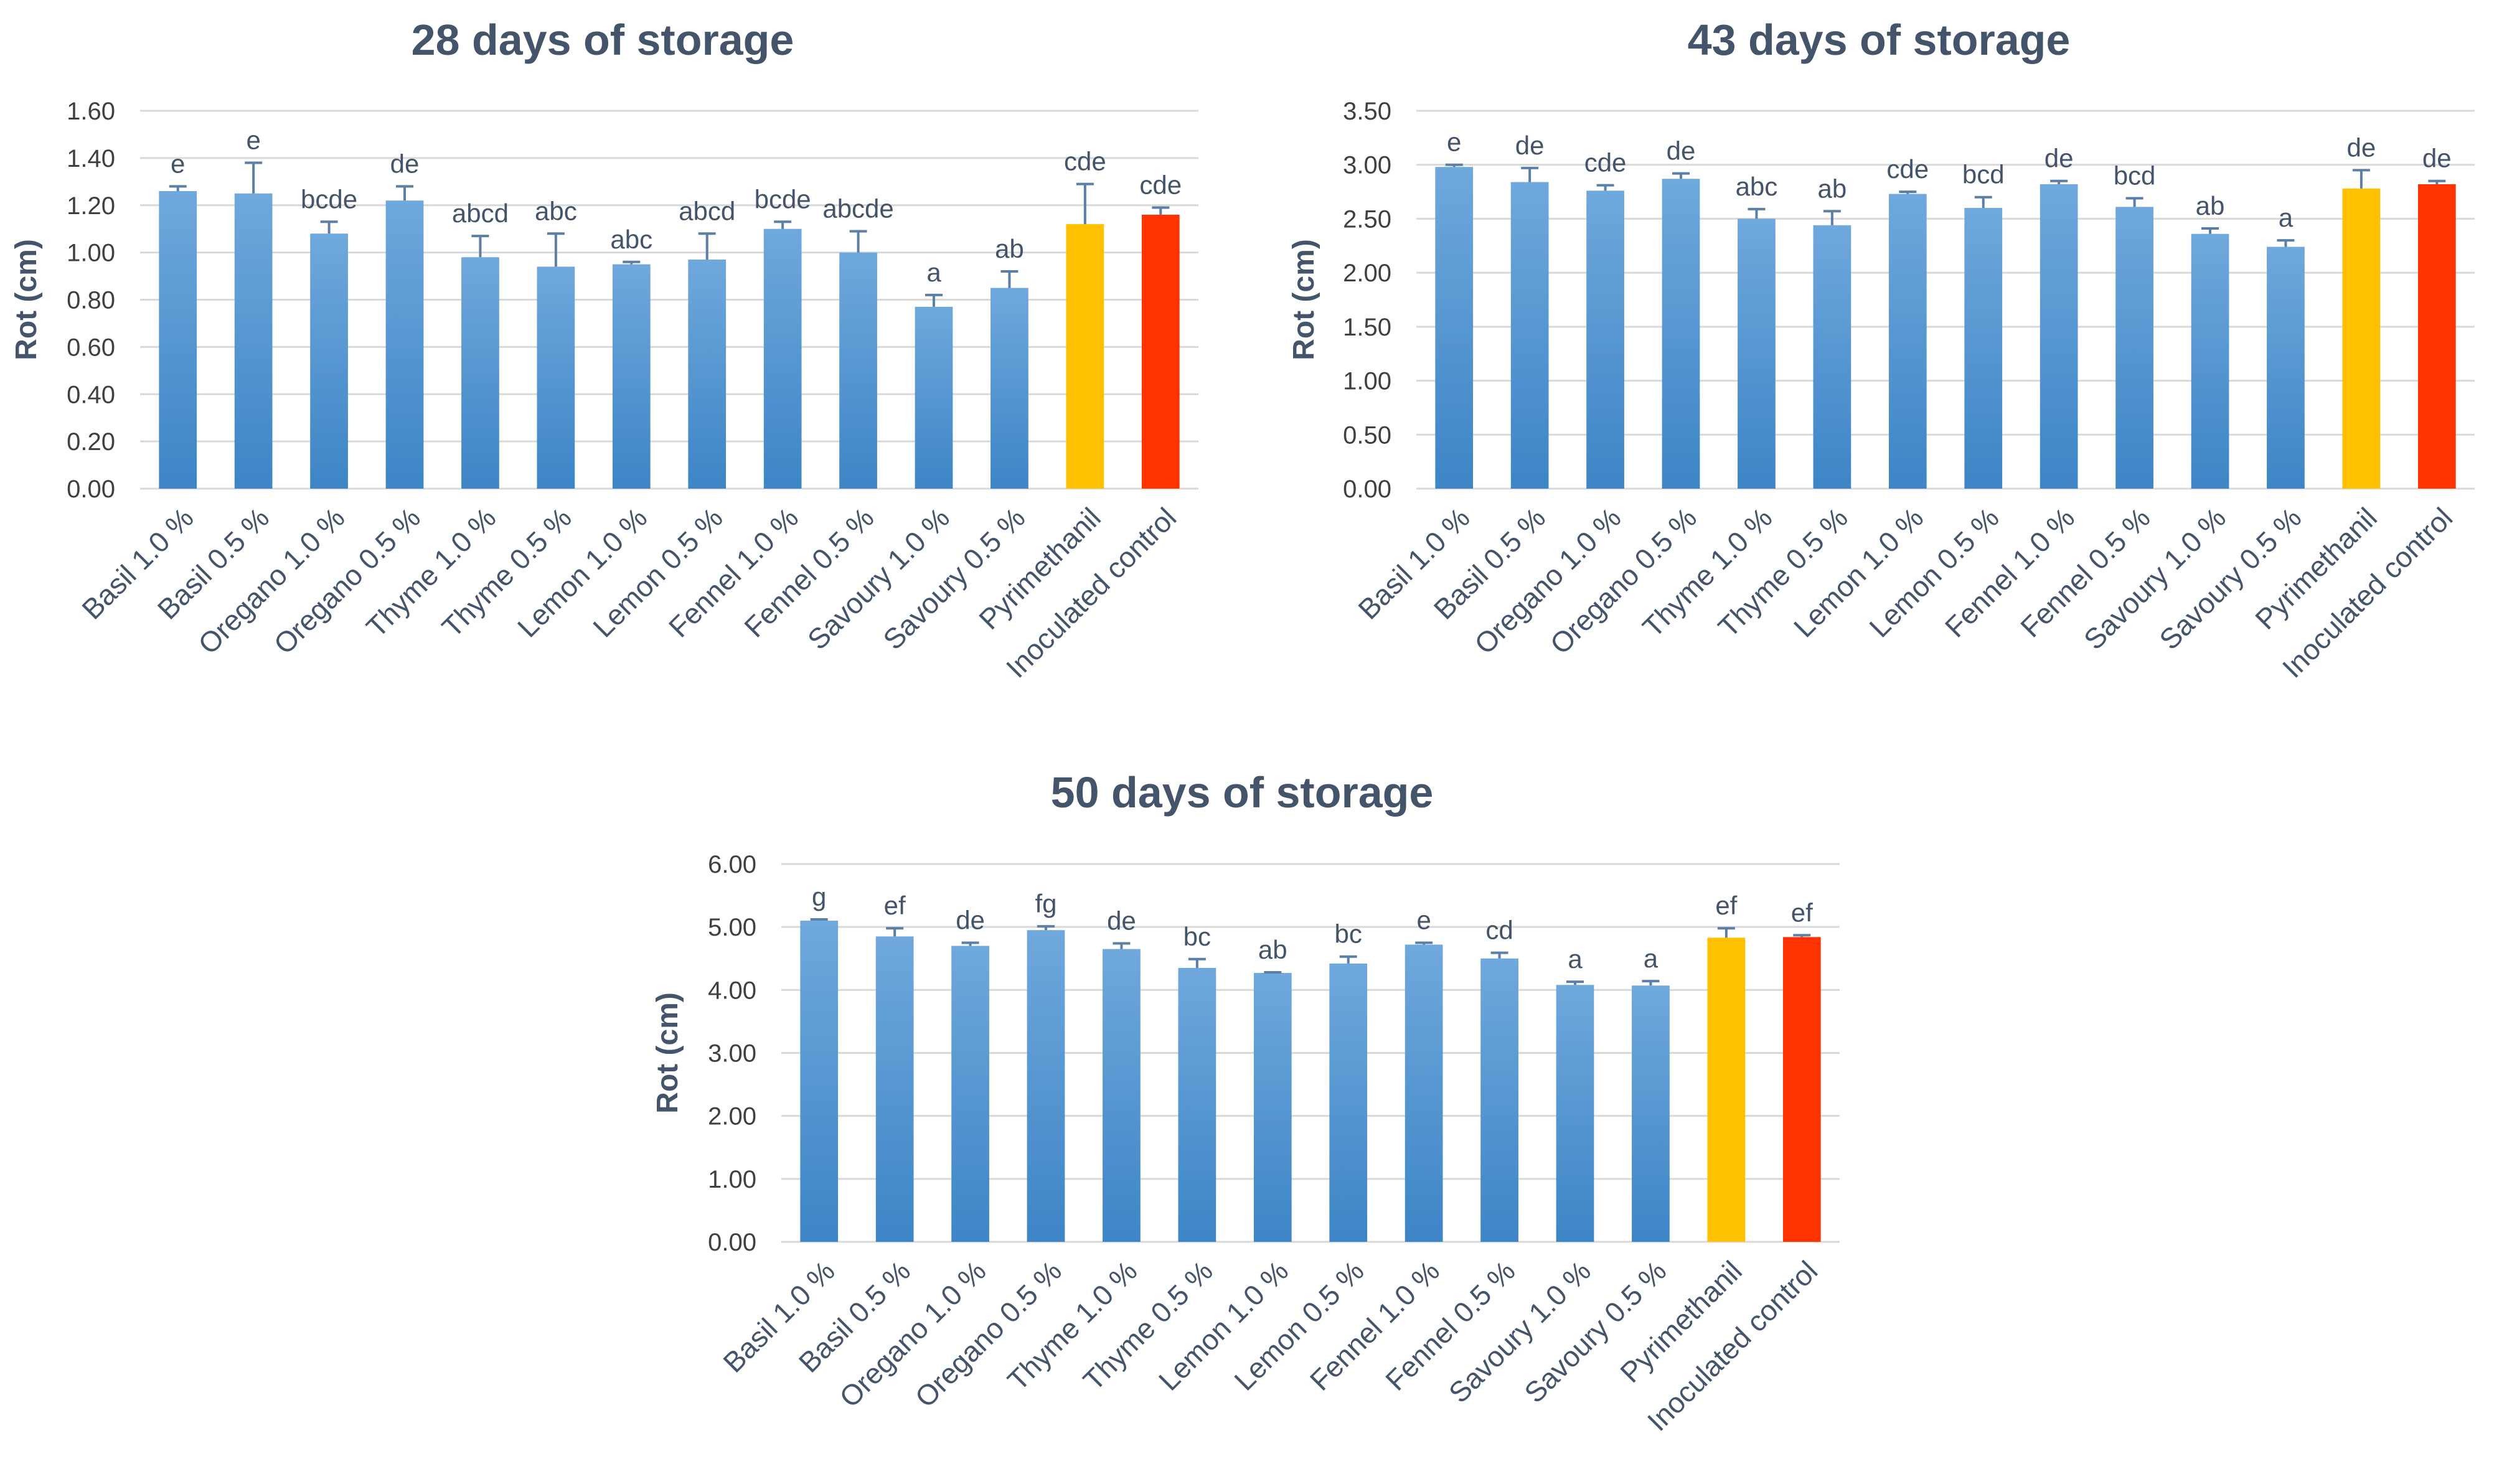 The height and width of the screenshot is (1484, 2494). I want to click on y-tick-label: 1.40, so click(91, 158).